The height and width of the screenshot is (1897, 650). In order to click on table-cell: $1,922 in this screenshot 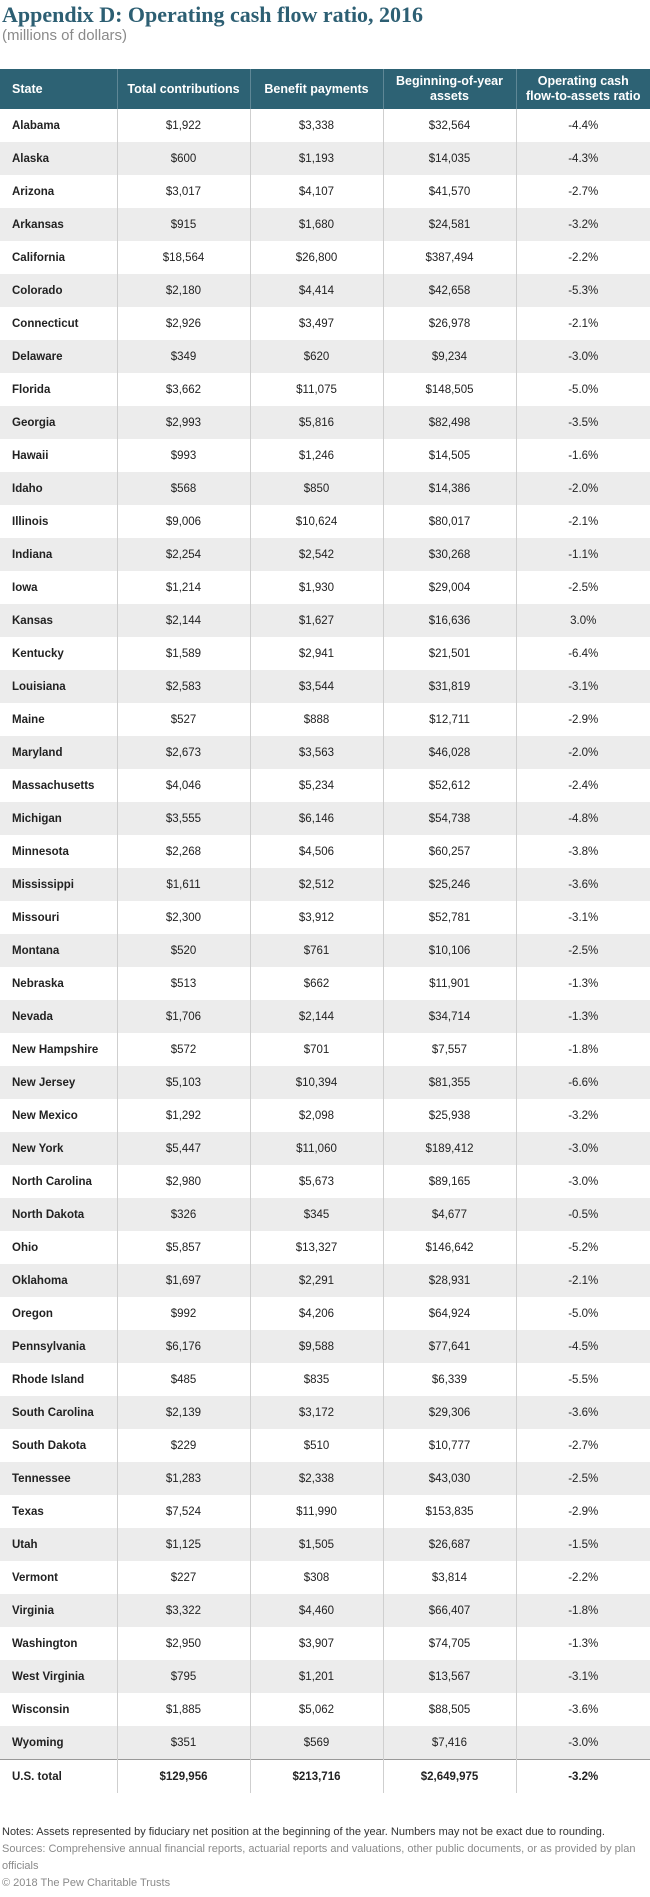, I will do `click(183, 125)`.